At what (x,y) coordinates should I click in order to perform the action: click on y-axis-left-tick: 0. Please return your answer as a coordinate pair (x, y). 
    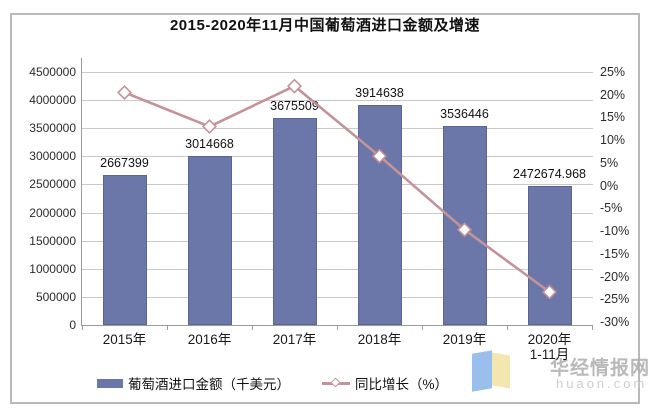
    Looking at the image, I should click on (72, 325).